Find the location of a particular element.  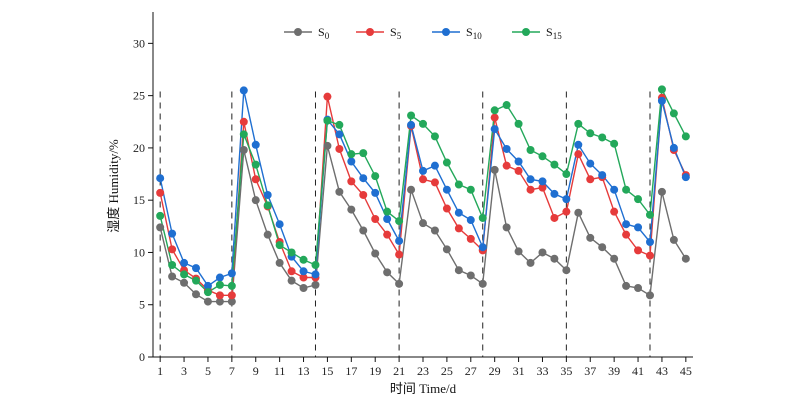

legend-label-s5: S5 is located at coordinates (396, 33).